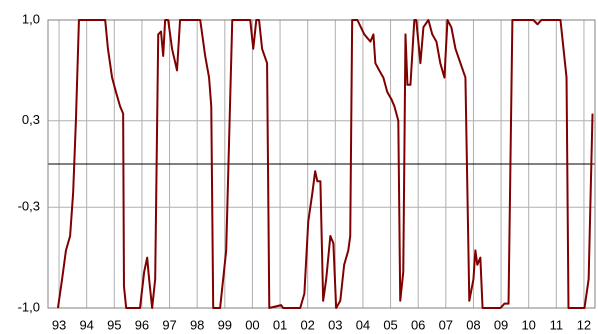  What do you see at coordinates (59, 324) in the screenshot?
I see `x-tick-label: 93` at bounding box center [59, 324].